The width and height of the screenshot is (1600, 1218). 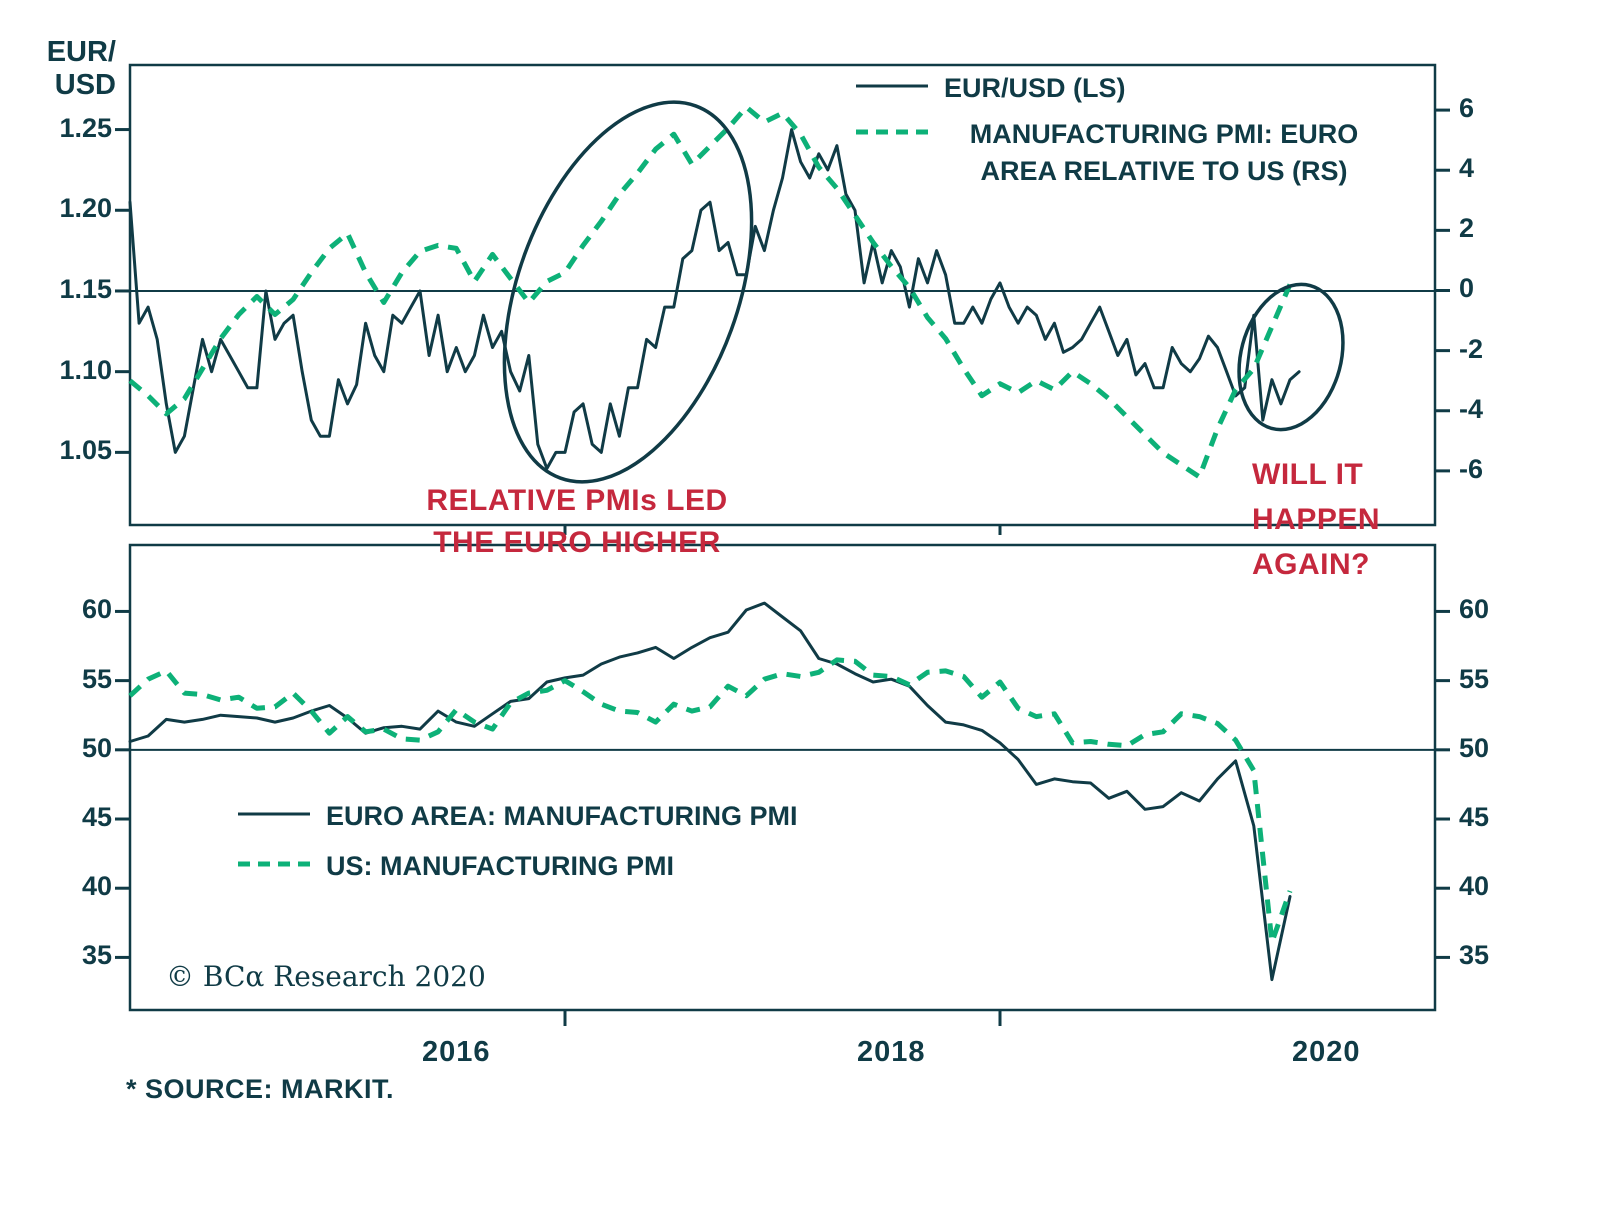 What do you see at coordinates (96, 609) in the screenshot?
I see `y-tick-label-left: 60` at bounding box center [96, 609].